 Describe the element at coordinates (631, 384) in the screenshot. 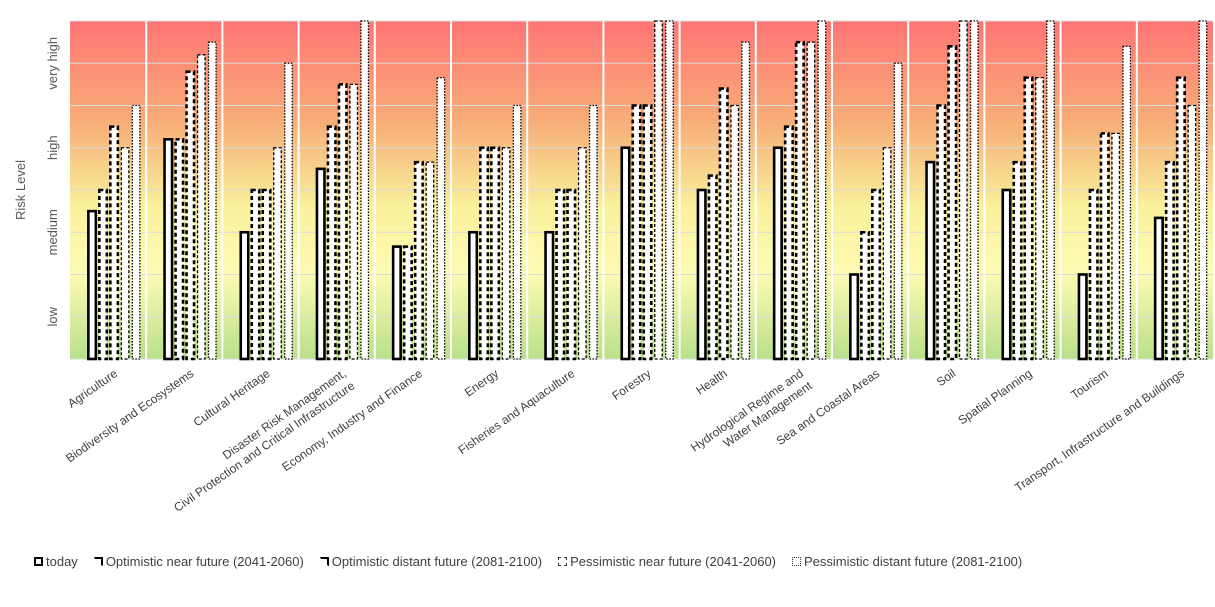

I see `x-tick-label-line: Forestry` at that location.